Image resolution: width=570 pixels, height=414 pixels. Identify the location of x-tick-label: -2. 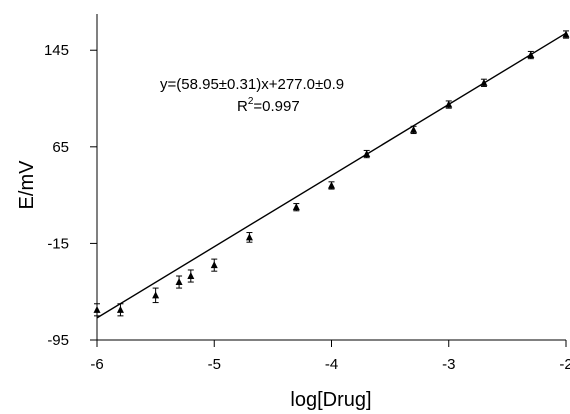
(564, 364).